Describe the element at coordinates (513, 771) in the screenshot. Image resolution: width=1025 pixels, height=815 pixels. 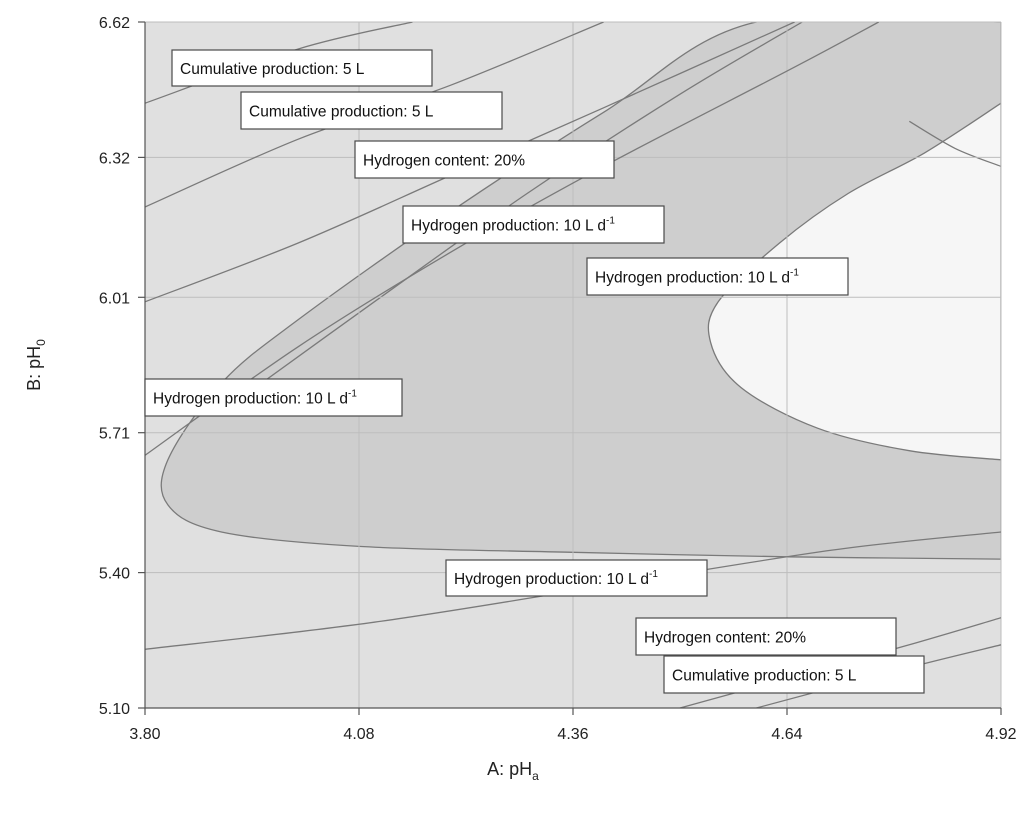
I see `x-axis-title: A: pHa` at that location.